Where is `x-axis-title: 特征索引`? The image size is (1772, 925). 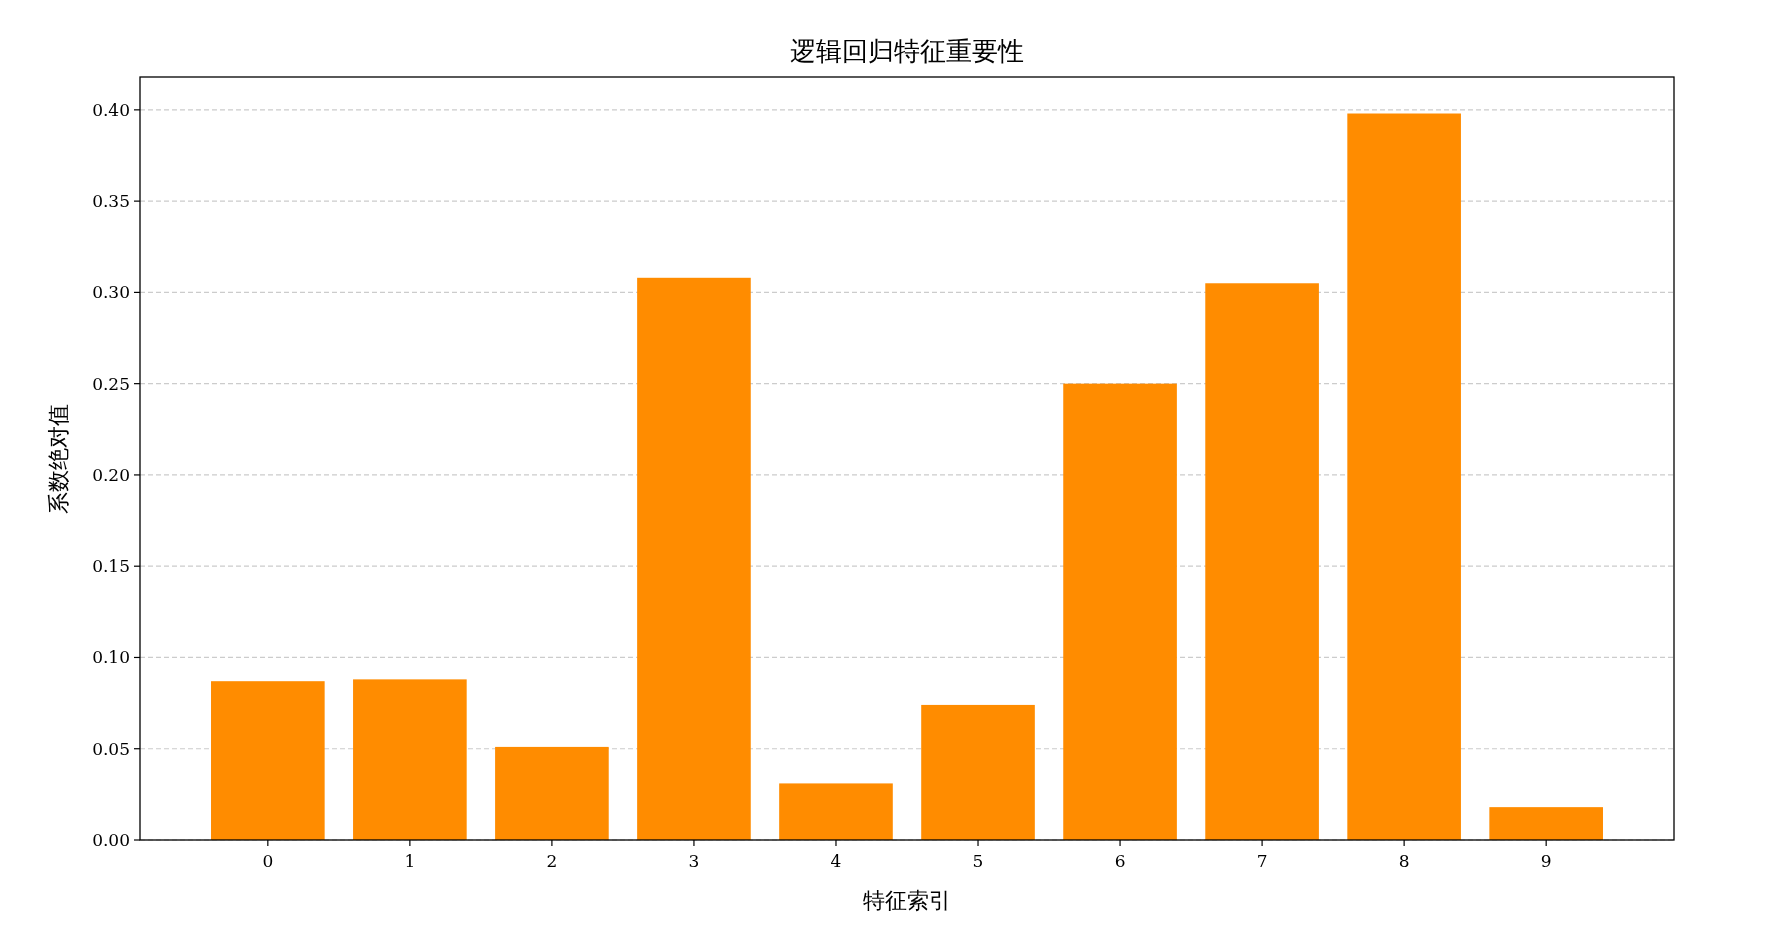 x-axis-title: 特征索引 is located at coordinates (907, 900).